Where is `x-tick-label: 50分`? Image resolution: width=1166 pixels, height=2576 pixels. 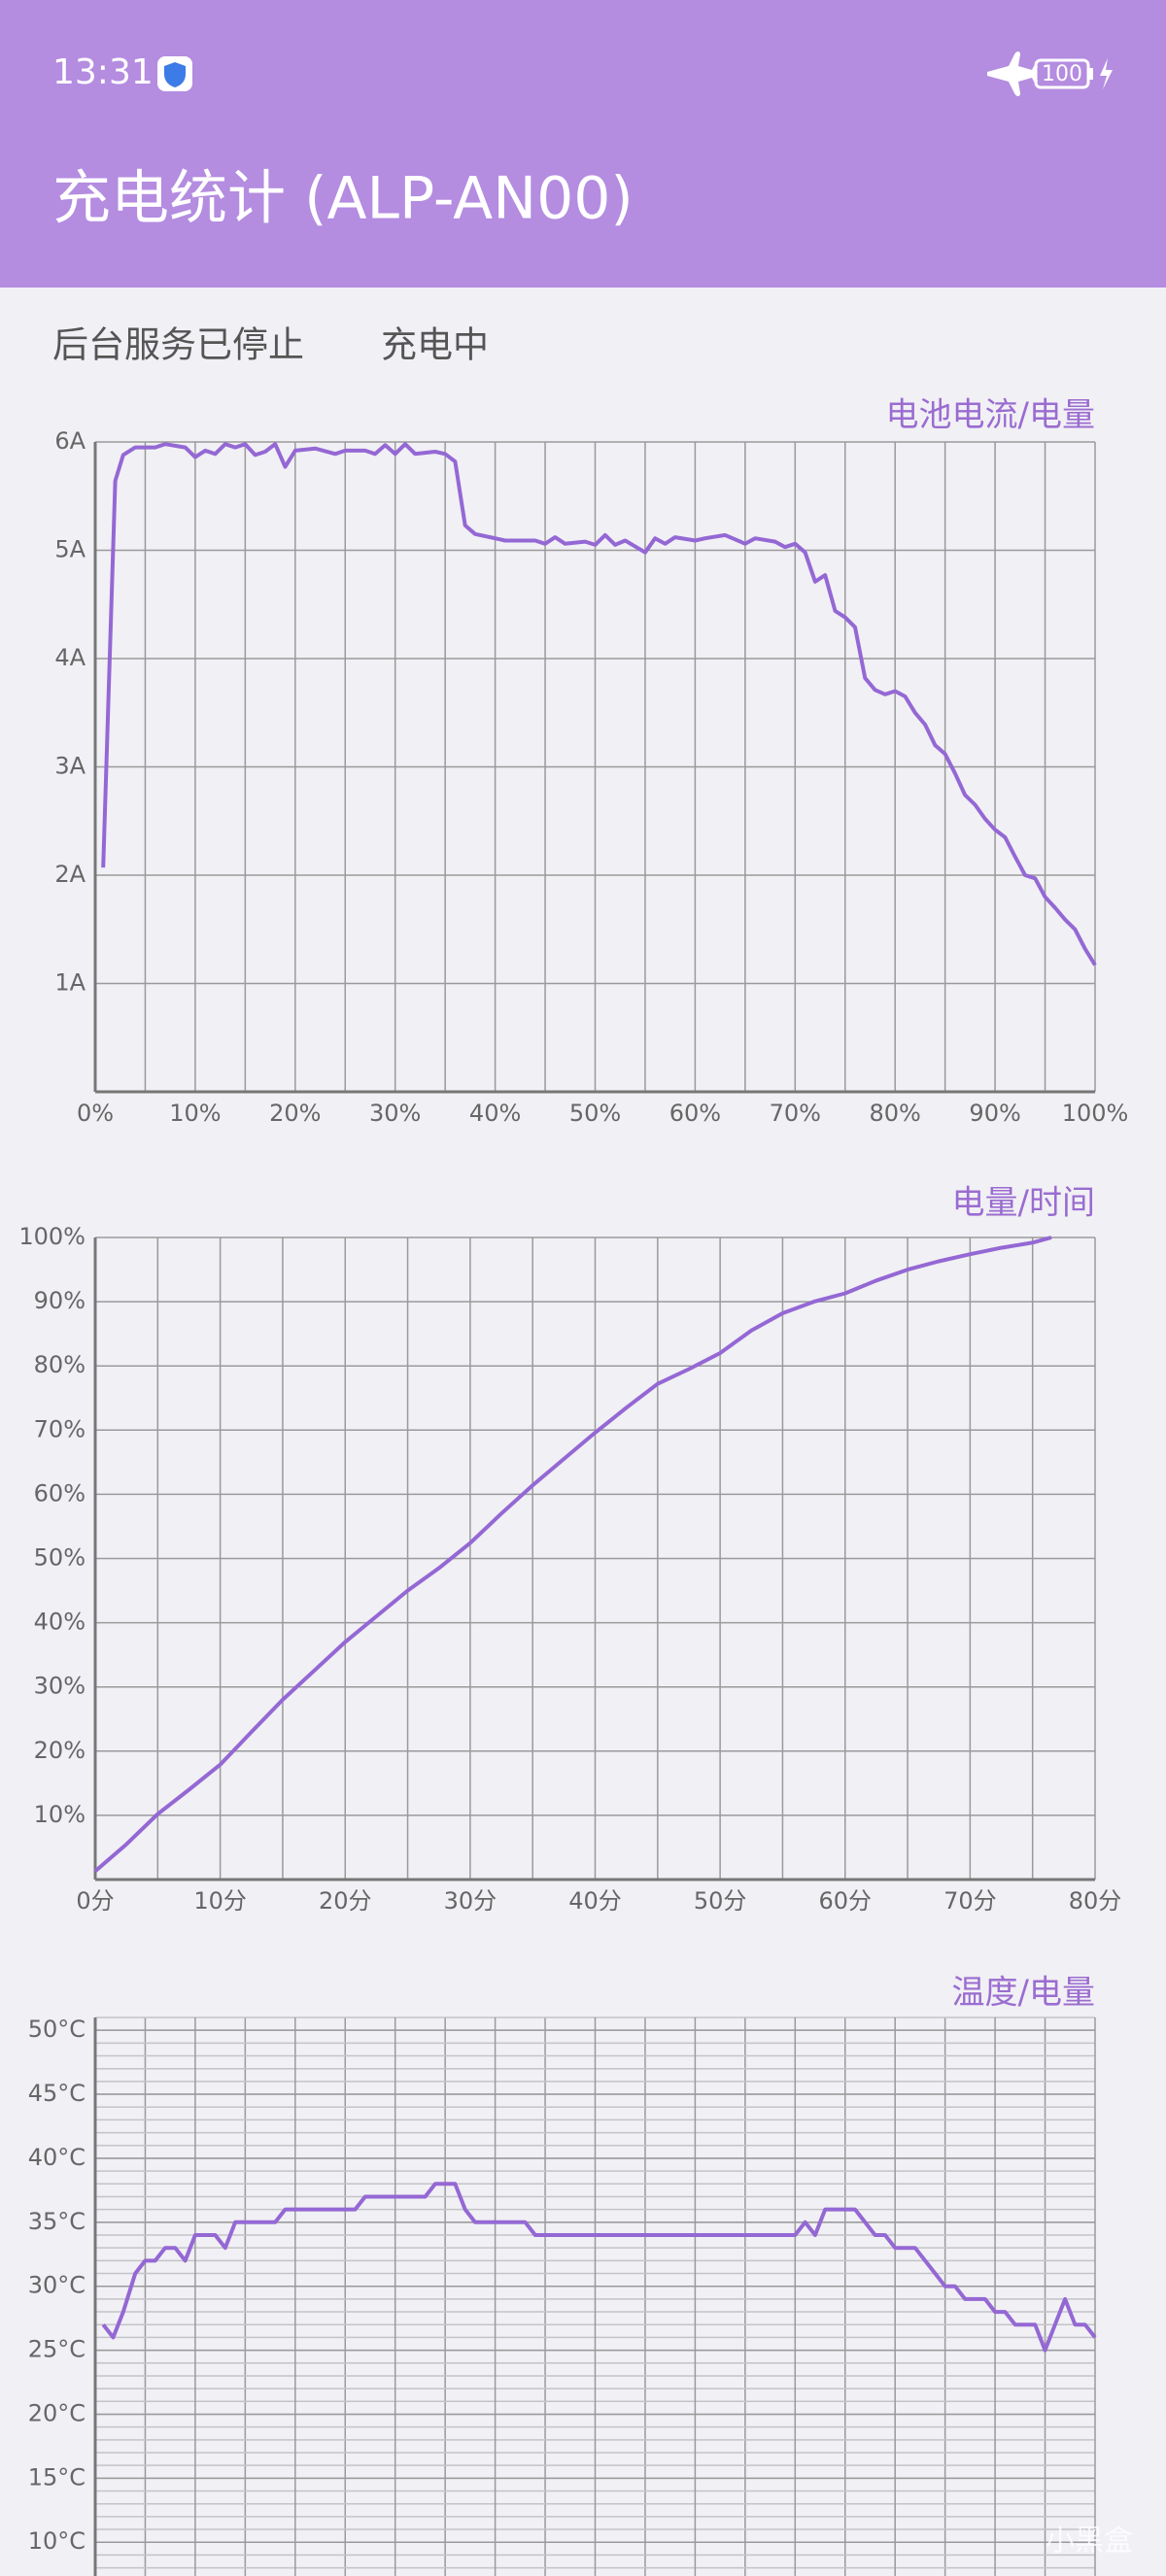 x-tick-label: 50分 is located at coordinates (720, 1901).